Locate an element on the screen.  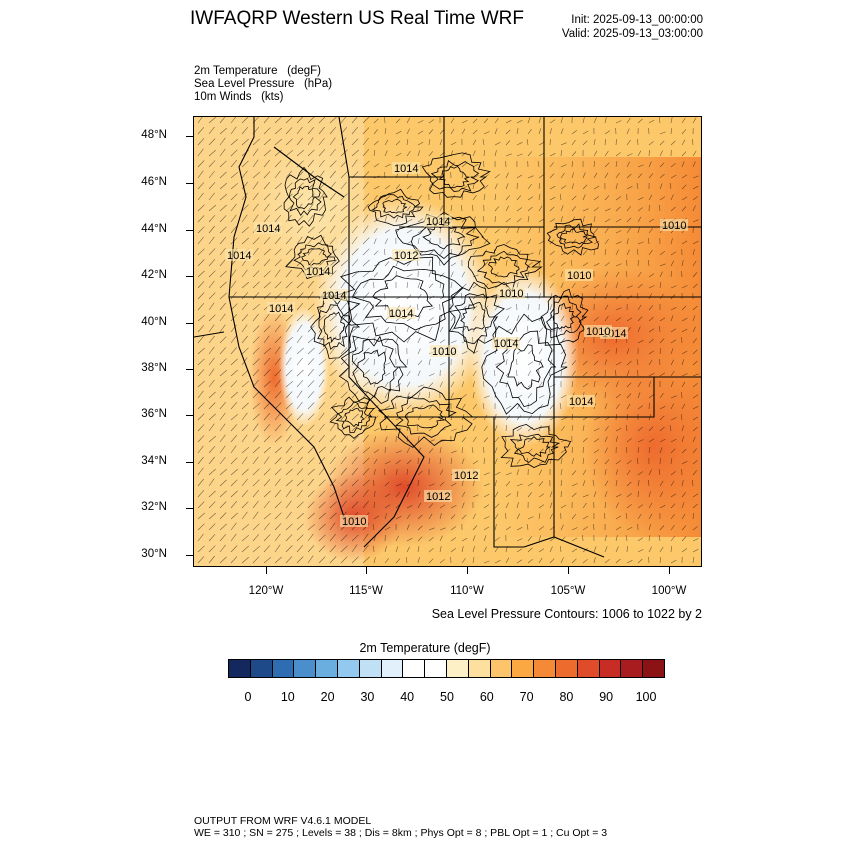
pressure-label-bg is located at coordinates (268, 228).